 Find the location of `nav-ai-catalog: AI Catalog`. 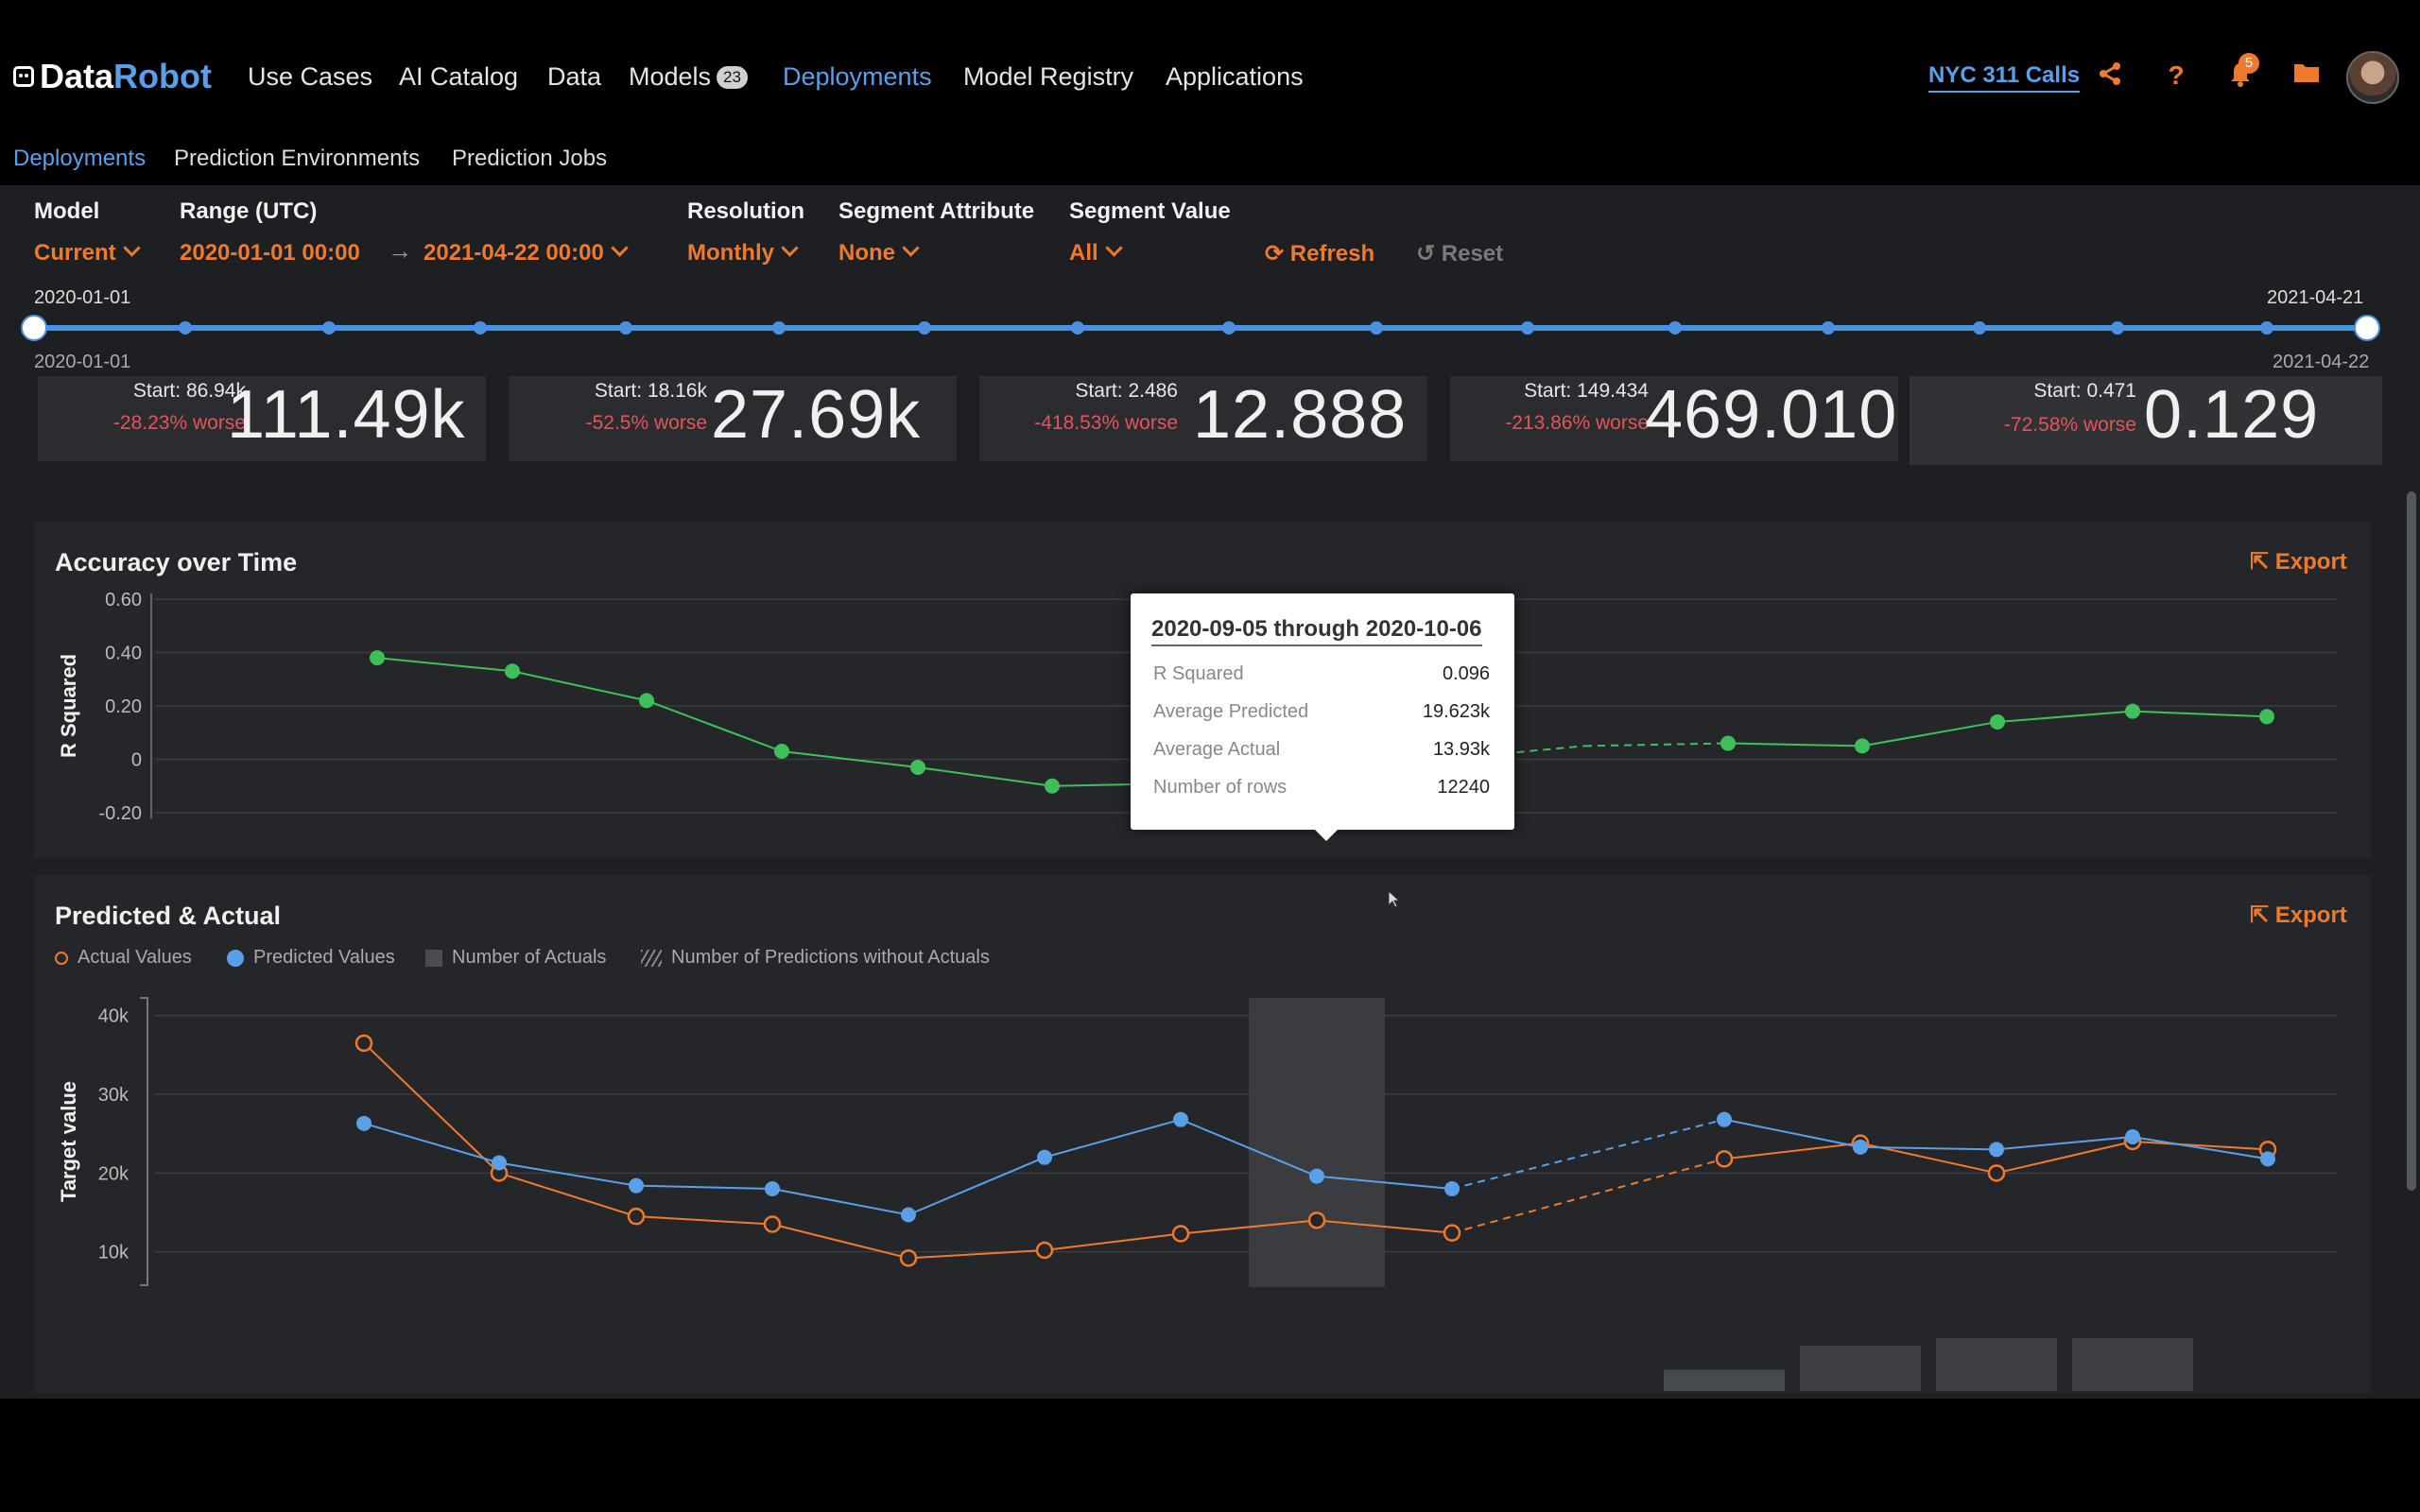

nav-ai-catalog: AI Catalog is located at coordinates (459, 76).